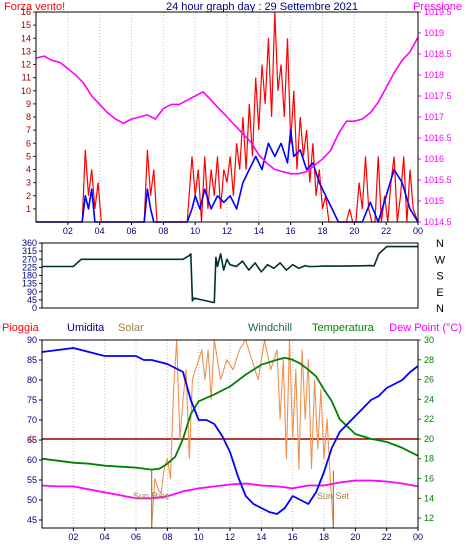 This screenshot has width=466, height=555. I want to click on wind-y-tick-label: 2, so click(28, 196).